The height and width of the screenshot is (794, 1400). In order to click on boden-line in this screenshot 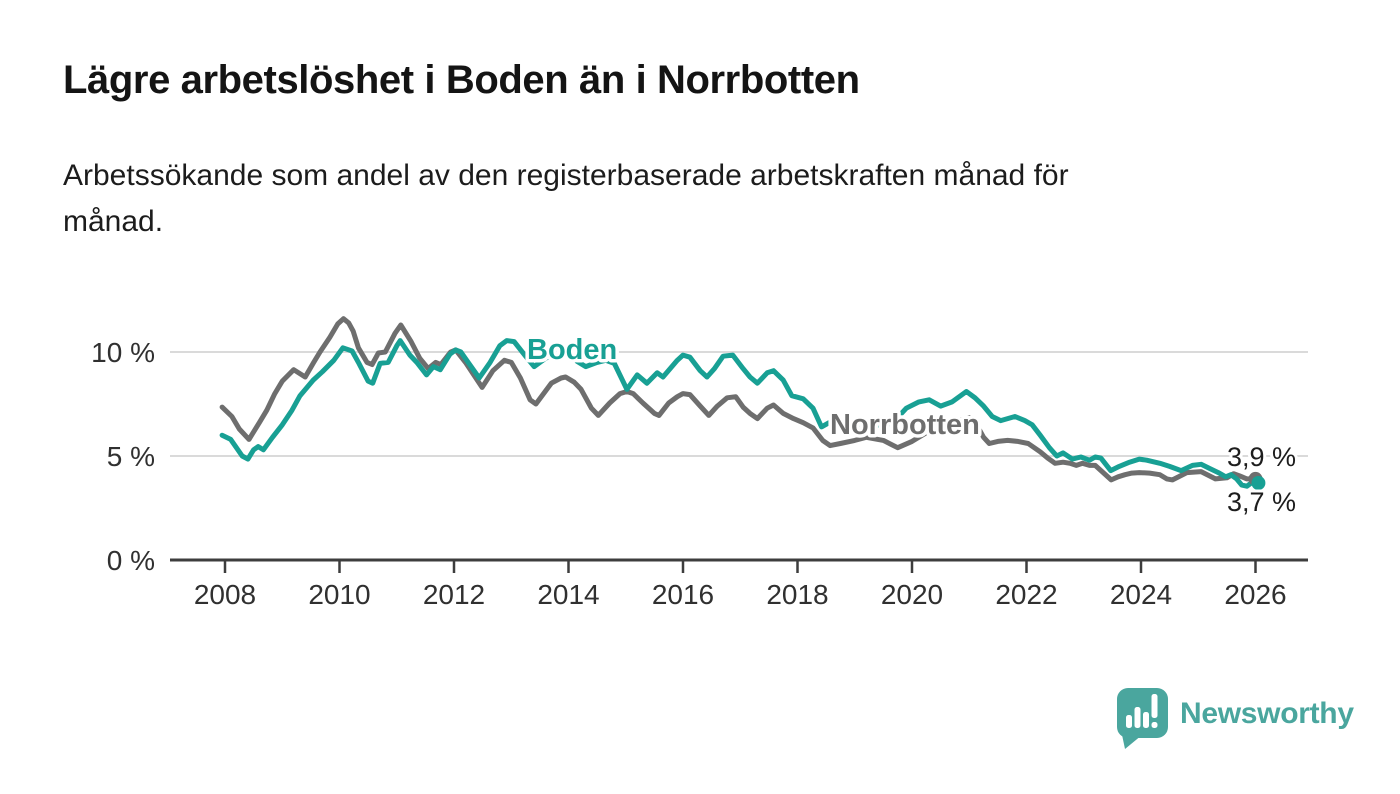, I will do `click(740, 413)`.